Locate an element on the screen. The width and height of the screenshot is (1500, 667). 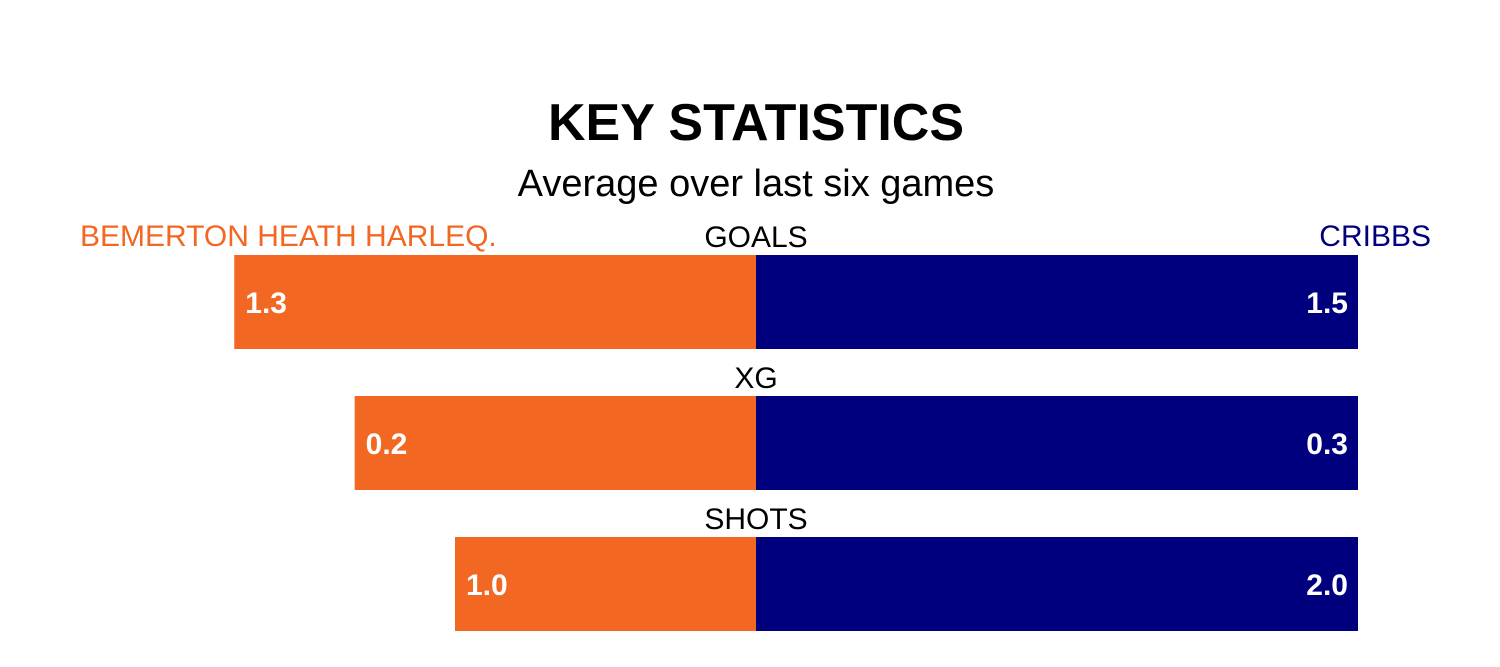
bar-home-shots is located at coordinates (605, 584).